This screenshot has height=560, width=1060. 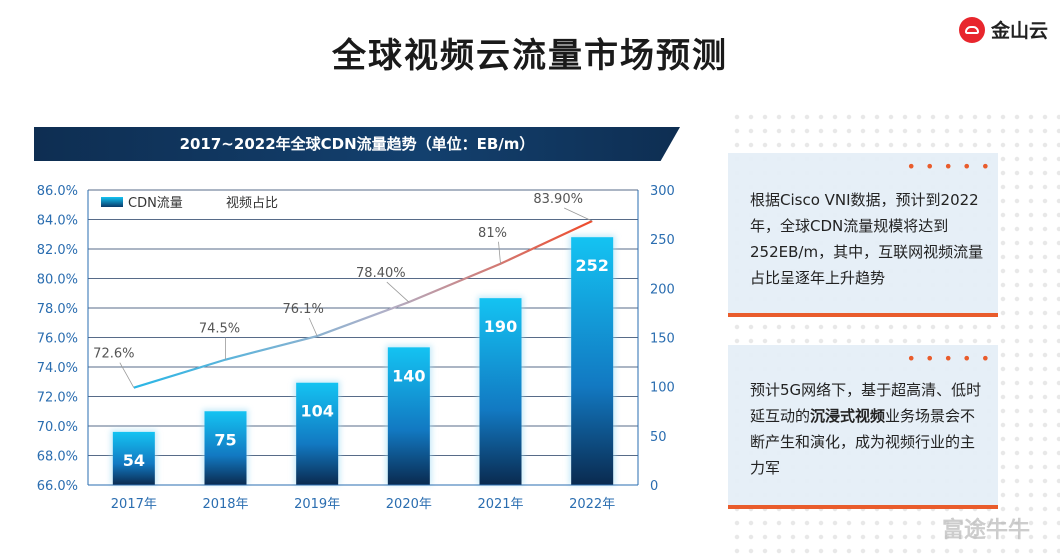 I want to click on x-tick-label: 2017年, so click(x=134, y=504).